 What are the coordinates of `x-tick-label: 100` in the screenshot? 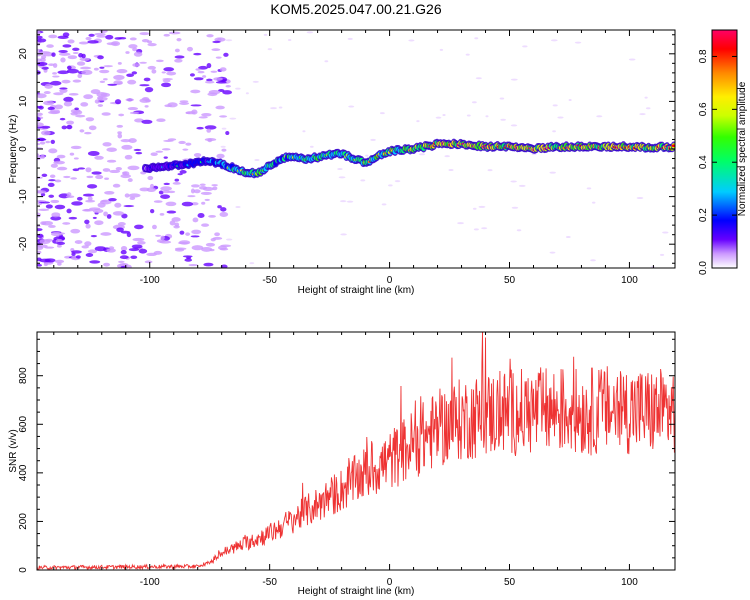 It's located at (629, 280).